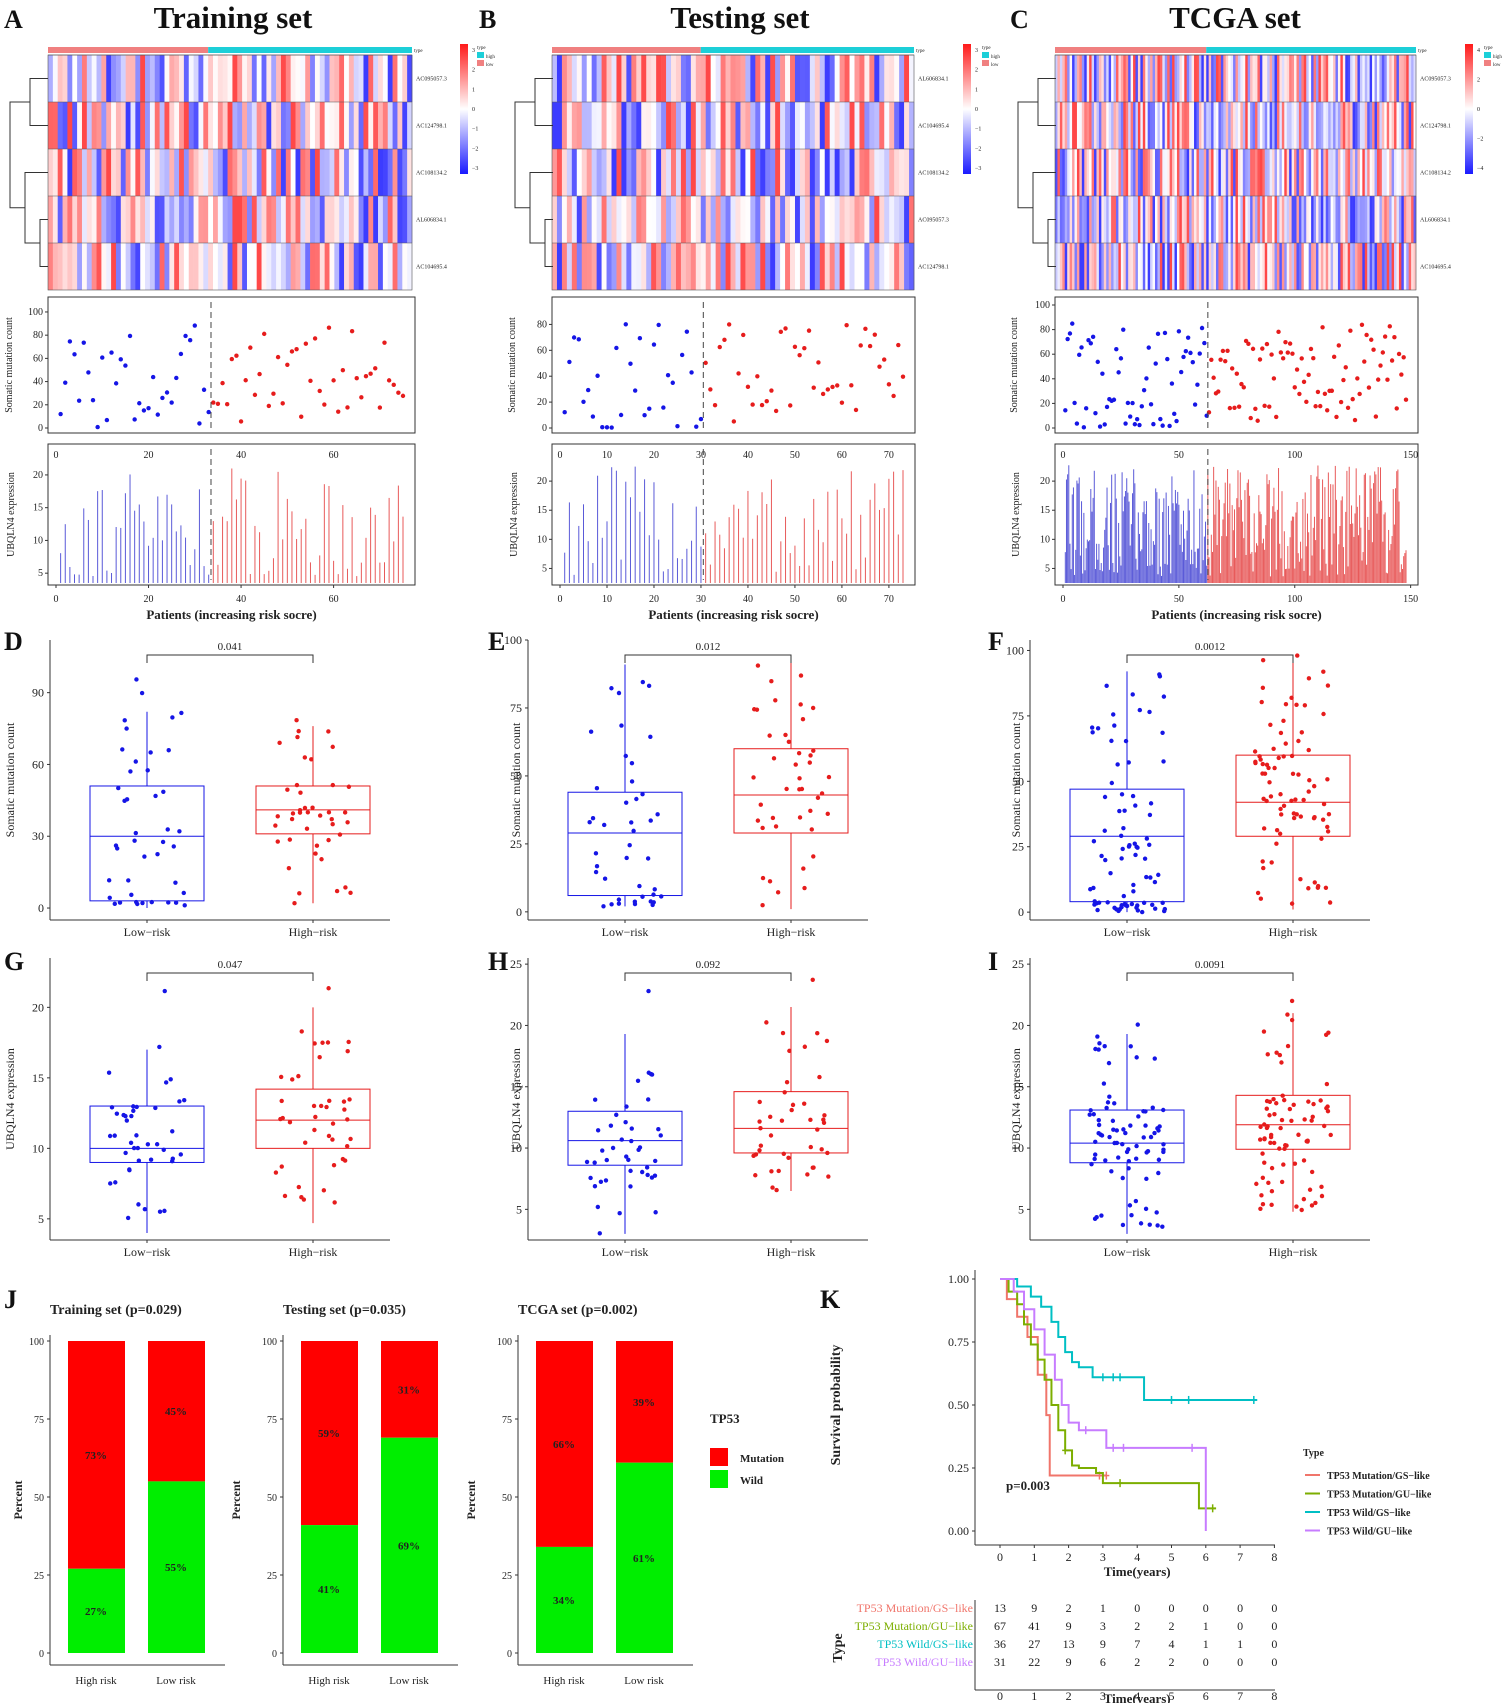 Image resolution: width=1505 pixels, height=1703 pixels. Describe the element at coordinates (1240, 1662) in the screenshot. I see `table-cell: 0` at that location.